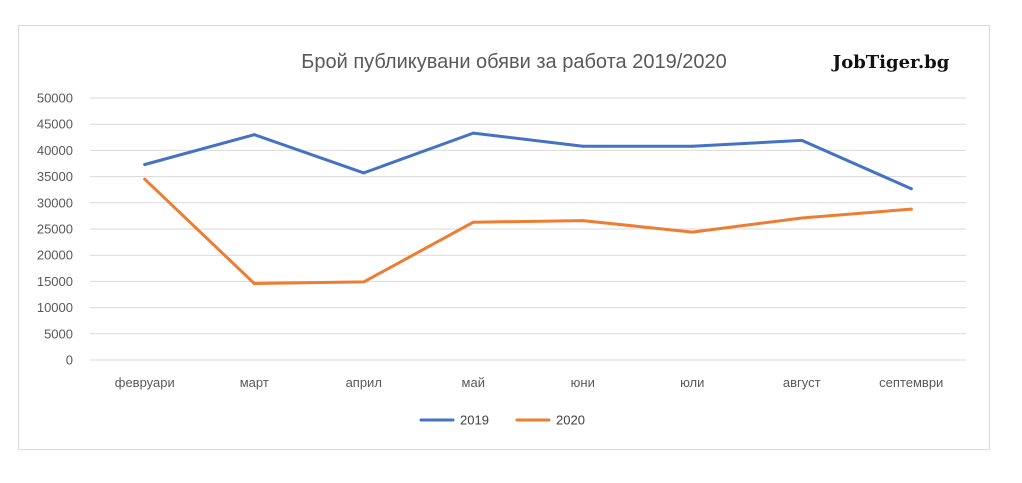 The height and width of the screenshot is (483, 1022). I want to click on y-tick-label: 0, so click(69, 360).